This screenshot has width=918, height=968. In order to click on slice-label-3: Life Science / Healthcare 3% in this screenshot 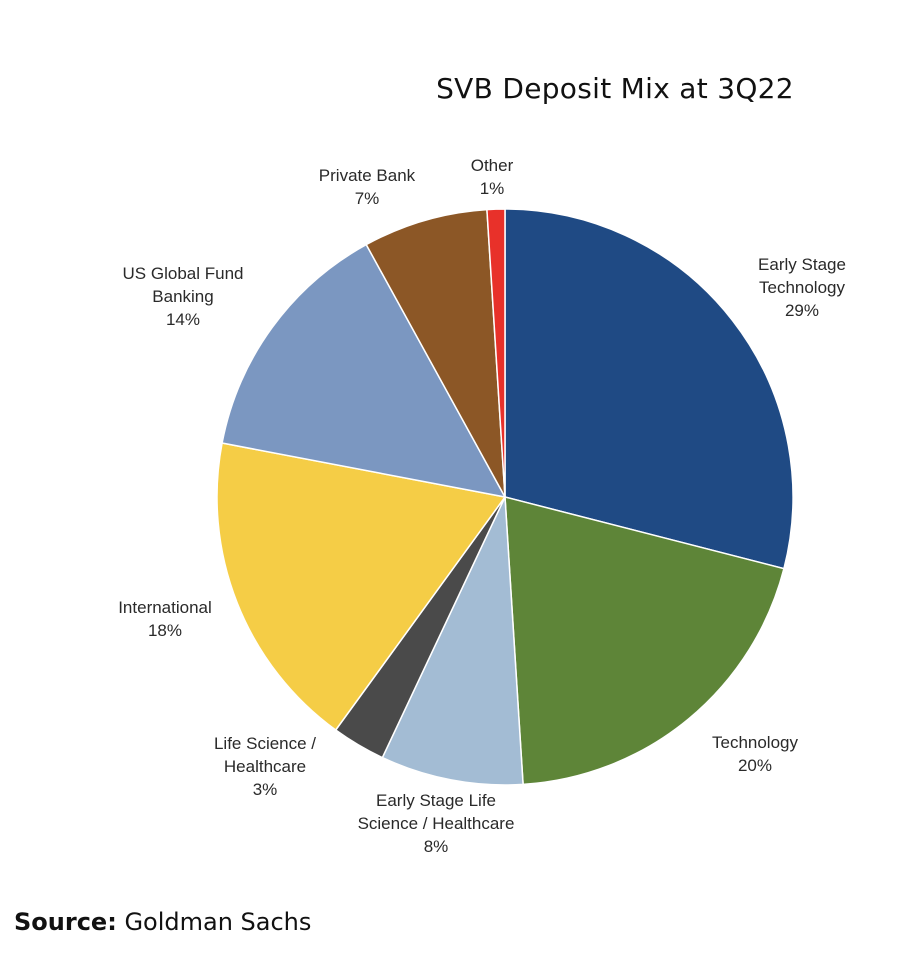, I will do `click(265, 766)`.